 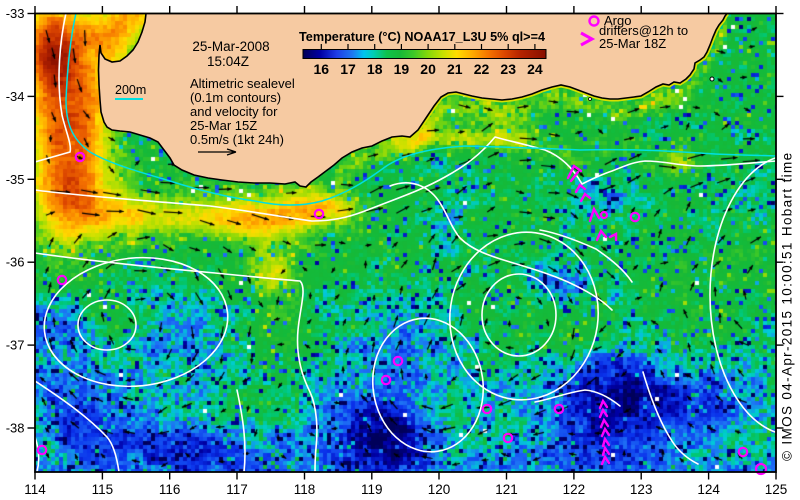 What do you see at coordinates (130, 90) in the screenshot?
I see `svg-text: 200m` at bounding box center [130, 90].